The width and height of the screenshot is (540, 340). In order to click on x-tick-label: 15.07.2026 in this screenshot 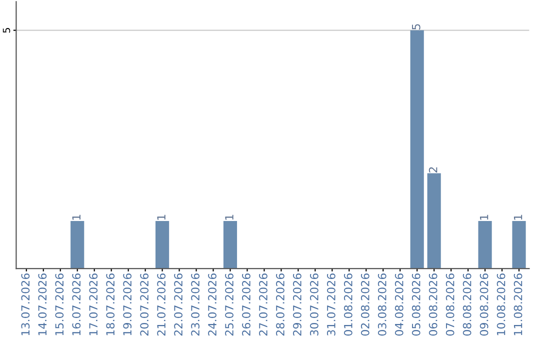, I will do `click(59, 304)`.